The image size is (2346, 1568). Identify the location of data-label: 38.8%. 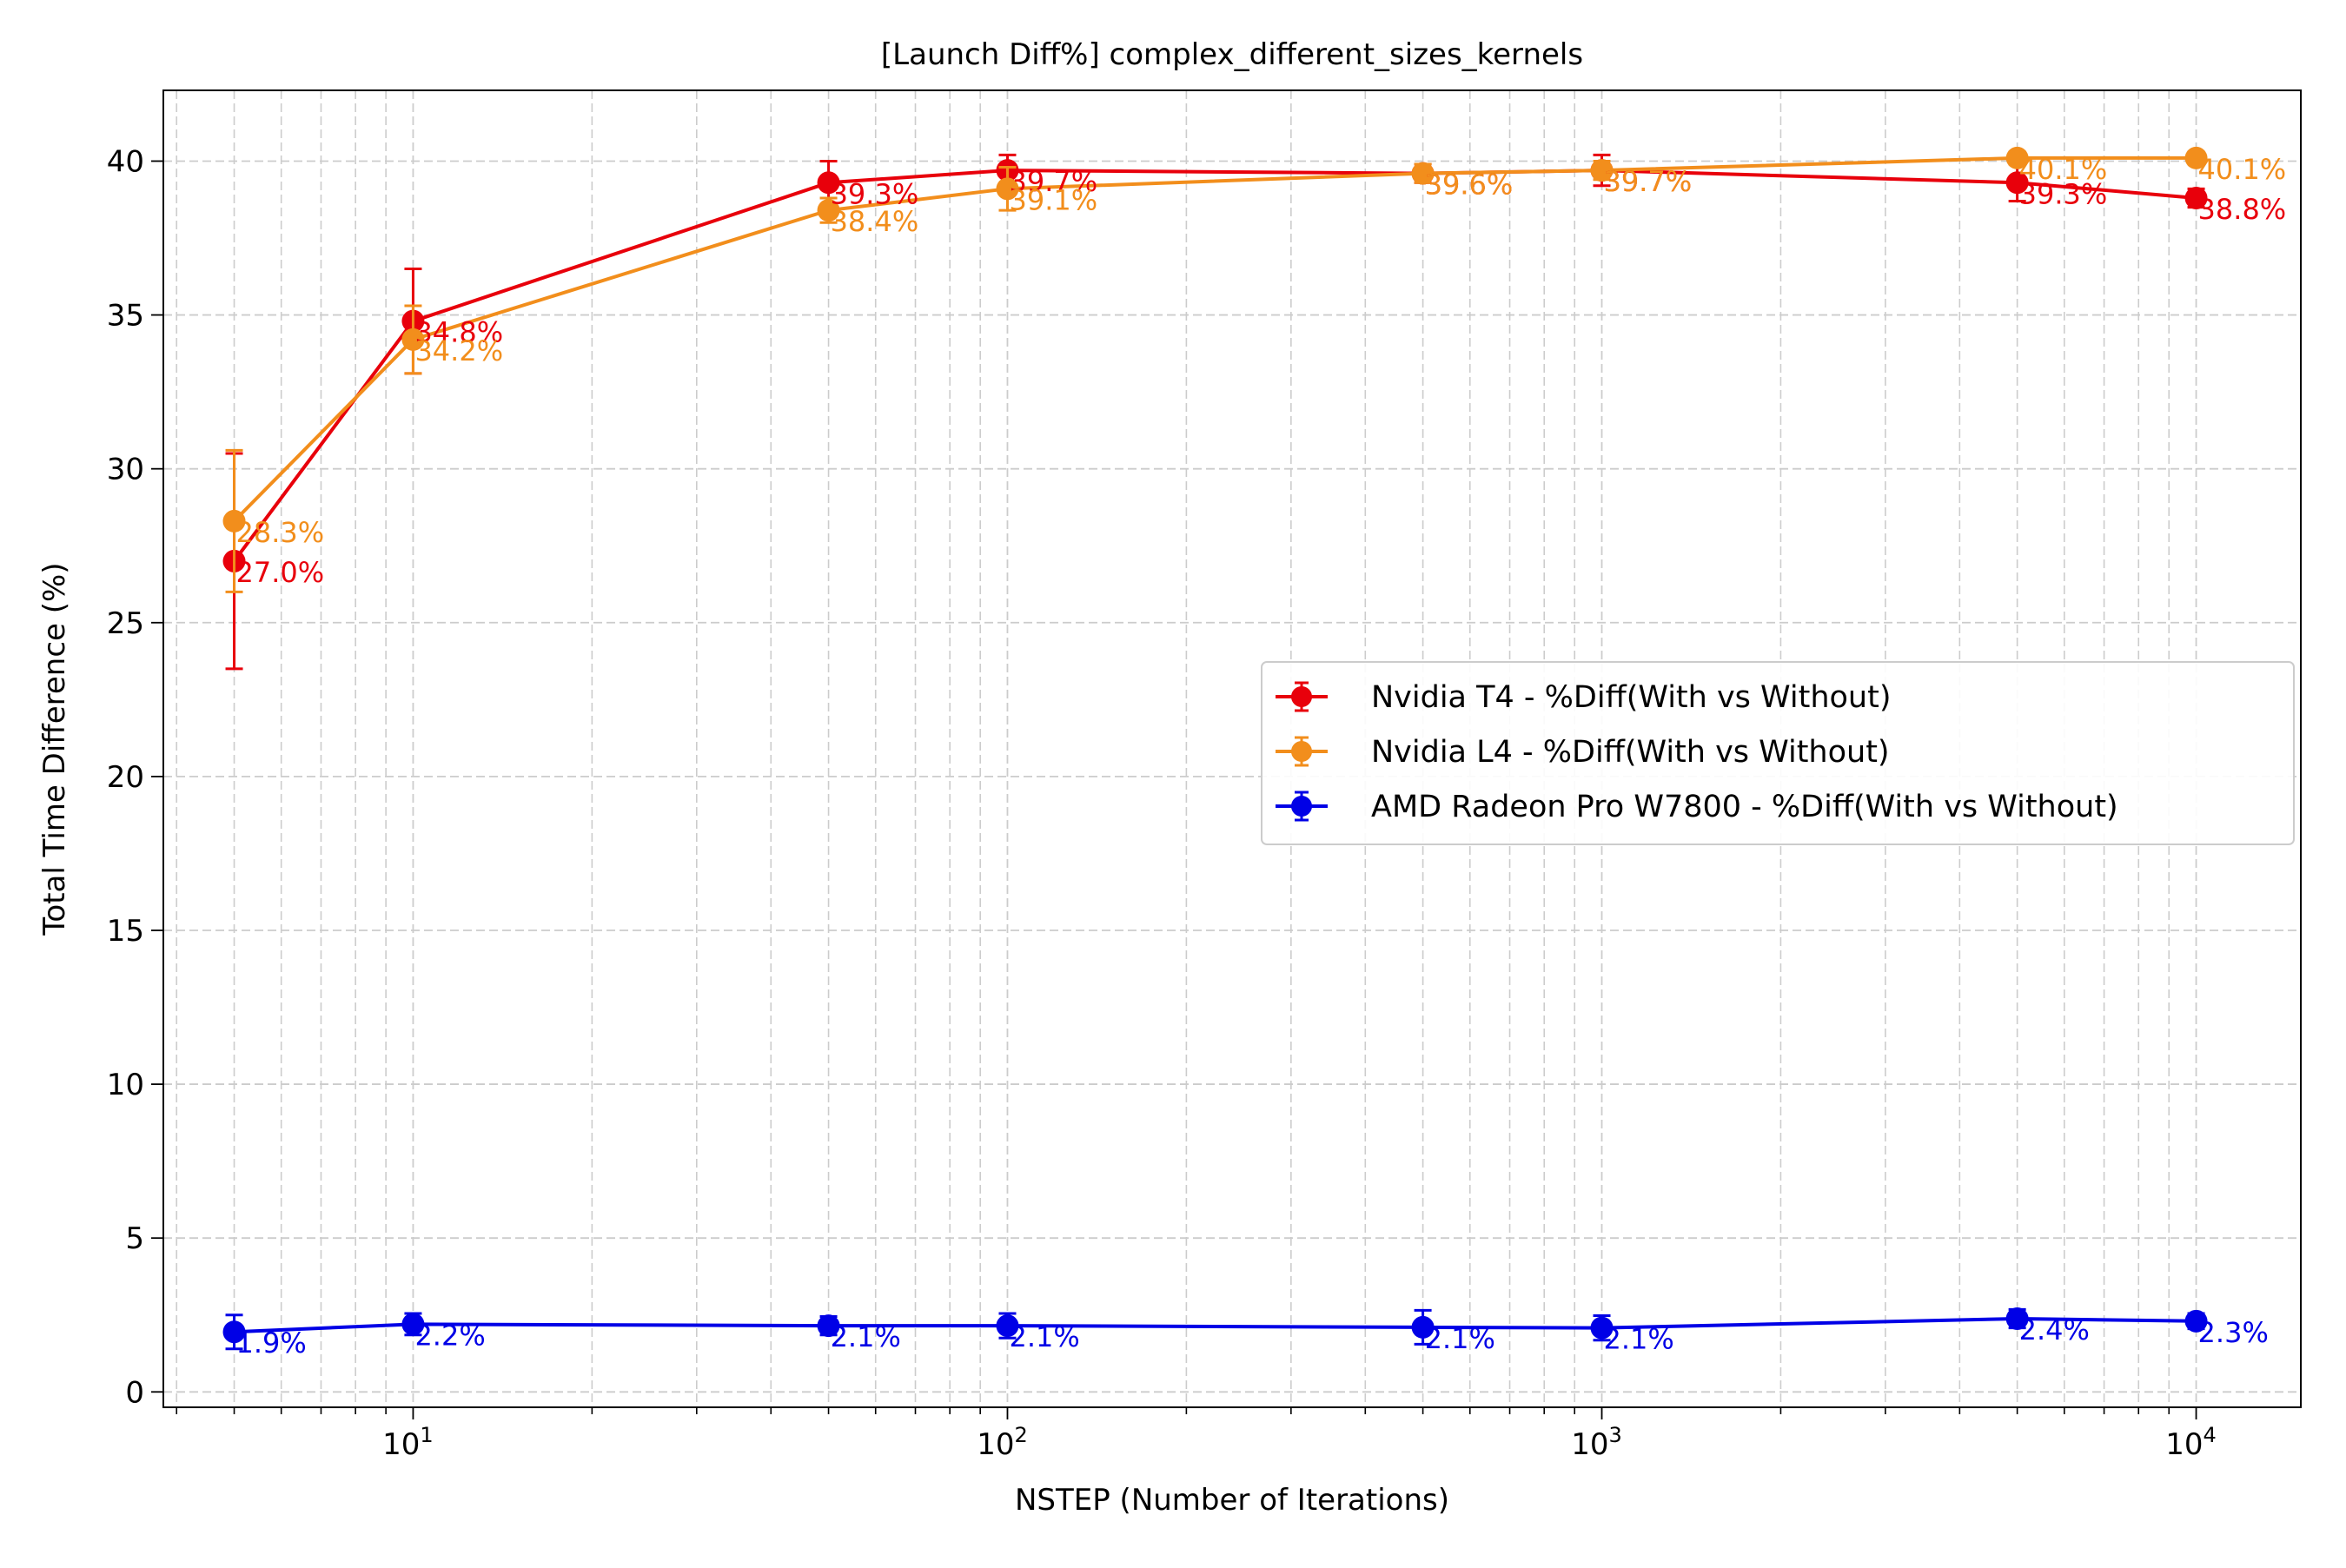
(2242, 209).